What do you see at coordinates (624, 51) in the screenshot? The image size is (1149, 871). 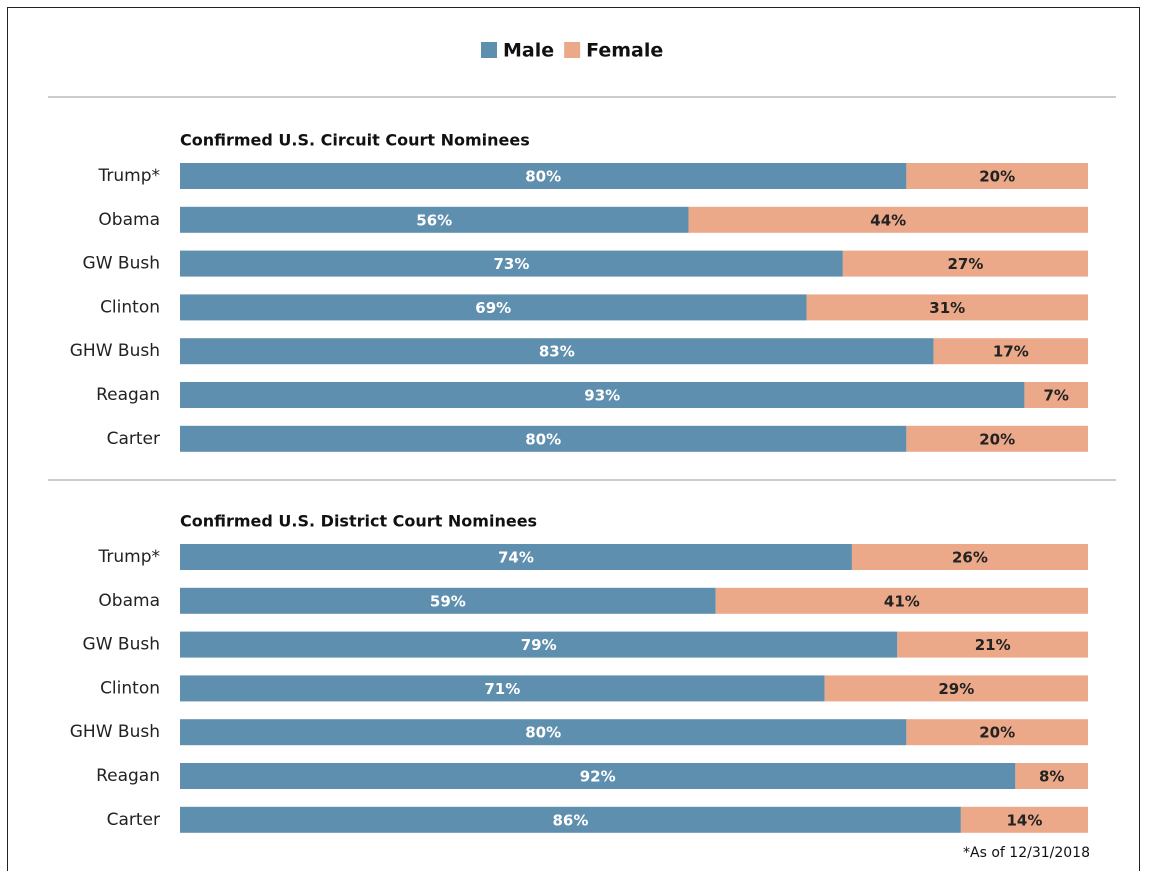 I see `legend-label: Female` at bounding box center [624, 51].